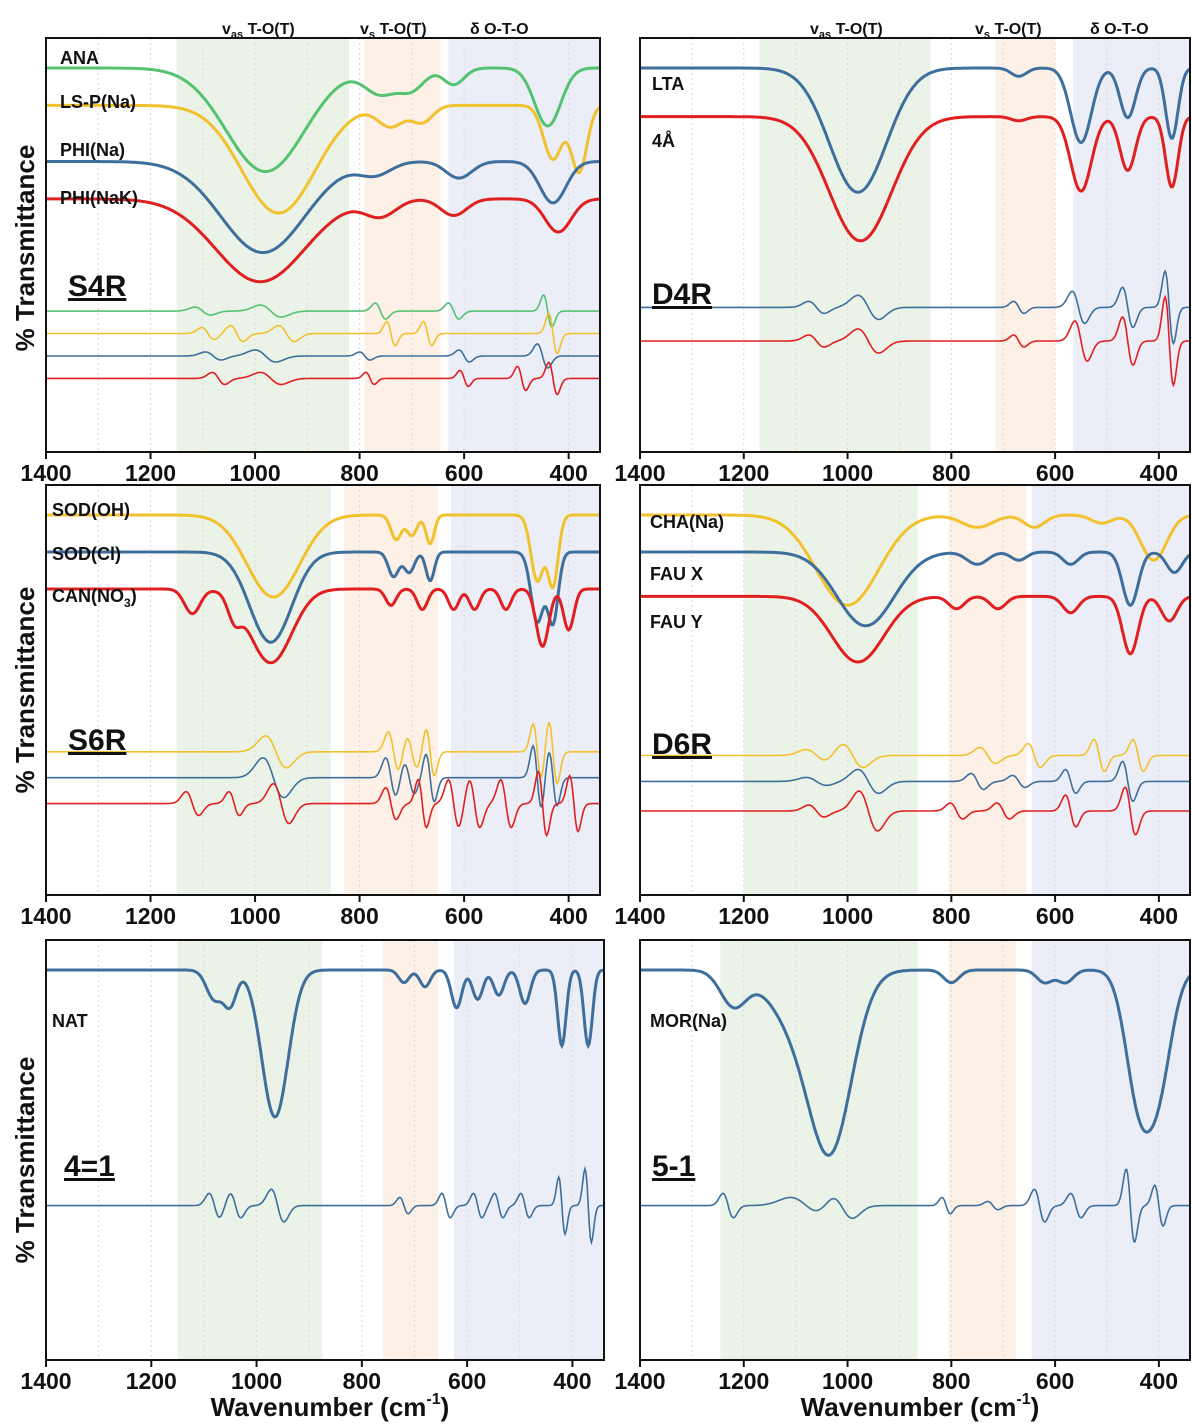 This screenshot has height=1425, width=1192. Describe the element at coordinates (499, 29) in the screenshot. I see `band-title-delta-left: δ O-T-O` at that location.